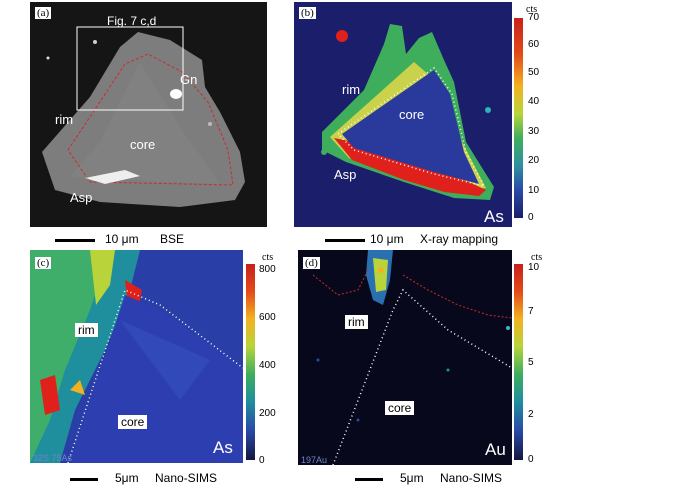  What do you see at coordinates (189, 79) in the screenshot?
I see `gn-label: Gn` at bounding box center [189, 79].